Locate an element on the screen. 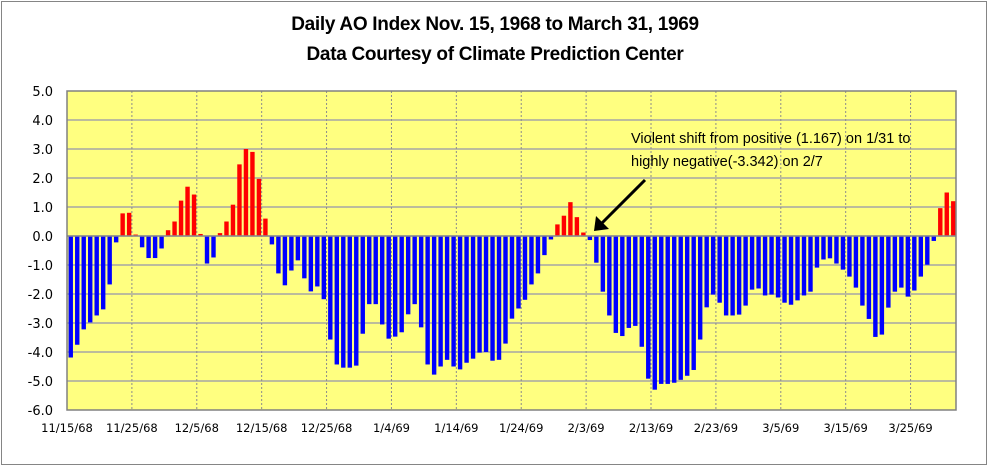  y-tick-label: -6.0 is located at coordinates (40, 411).